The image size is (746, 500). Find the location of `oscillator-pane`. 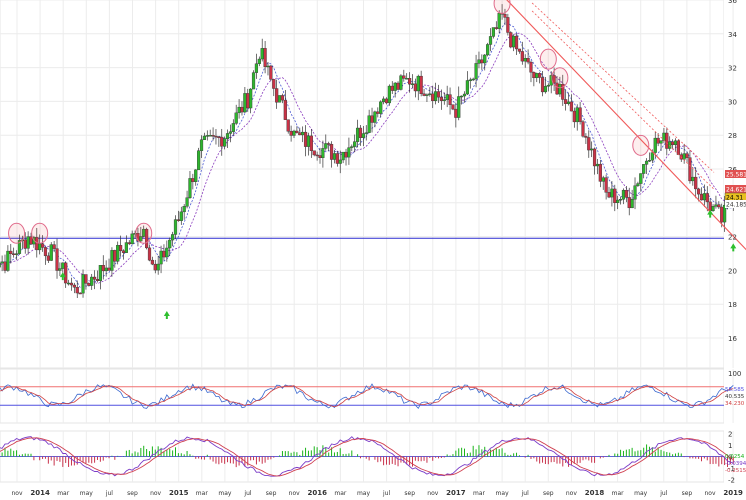

oscillator-pane is located at coordinates (367, 396).